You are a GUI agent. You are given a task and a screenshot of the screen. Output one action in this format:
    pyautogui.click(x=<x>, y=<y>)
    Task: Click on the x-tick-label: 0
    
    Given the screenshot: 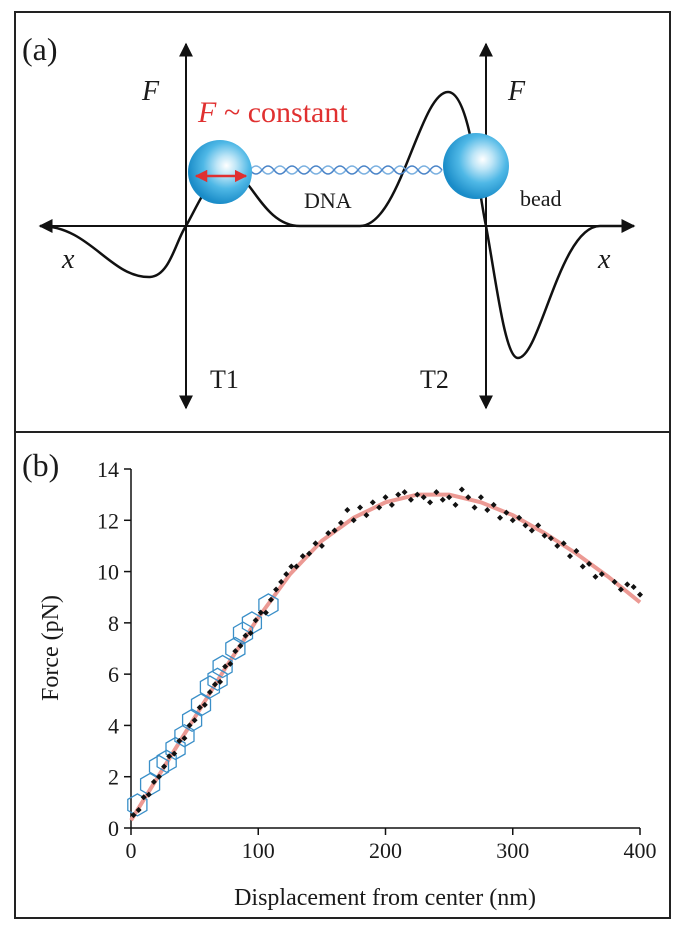 What is the action you would take?
    pyautogui.click(x=131, y=850)
    